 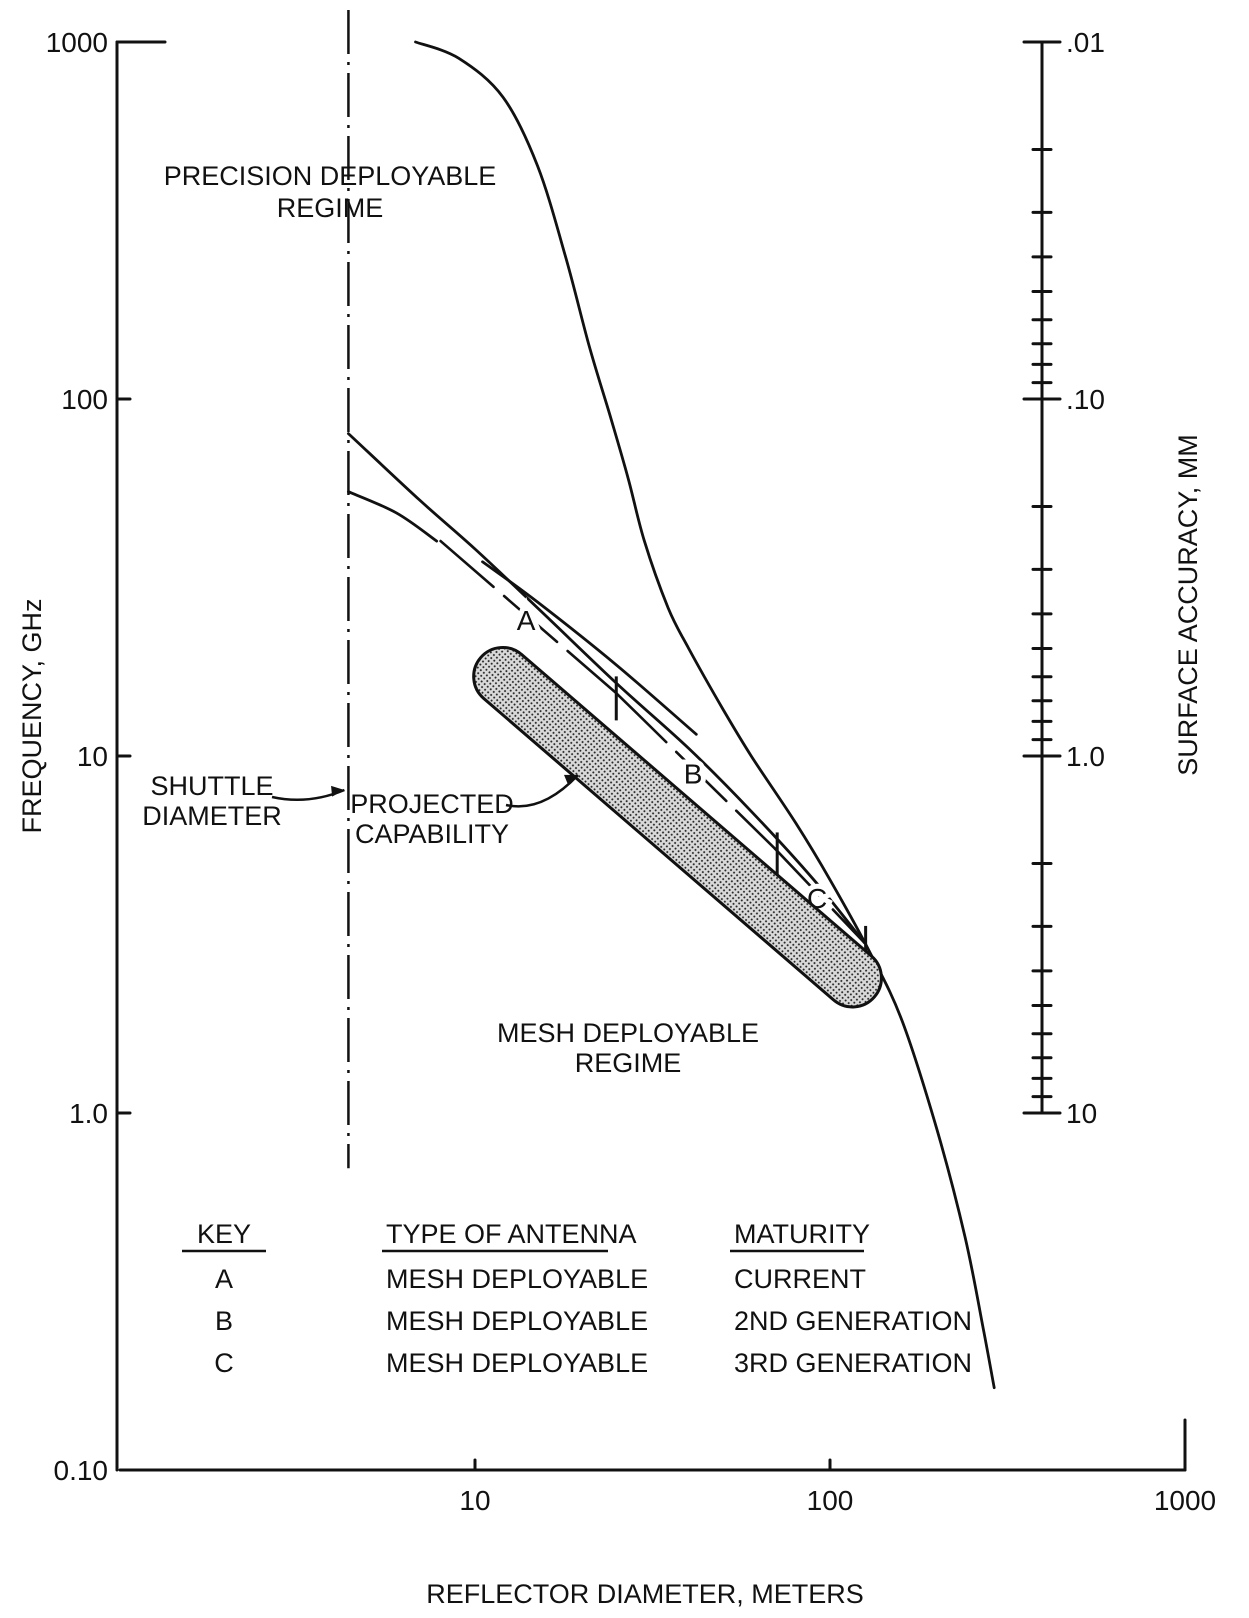 I want to click on segment-a, so click(x=528, y=617).